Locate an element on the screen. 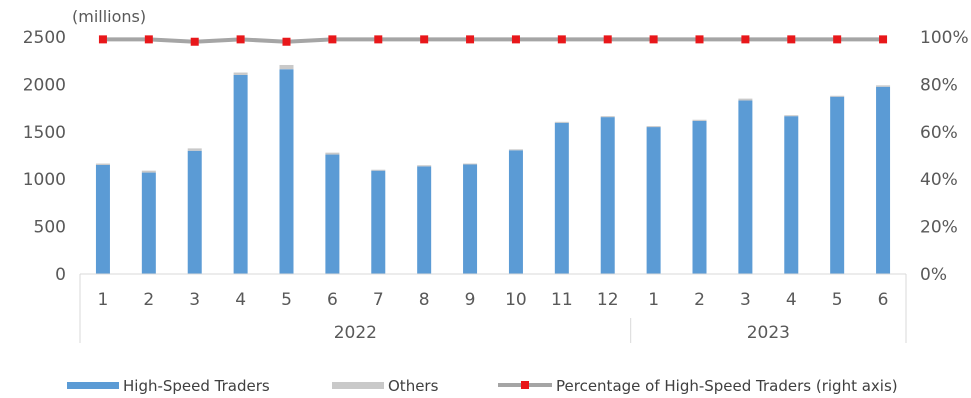  right-tick-label: 100% is located at coordinates (944, 38).